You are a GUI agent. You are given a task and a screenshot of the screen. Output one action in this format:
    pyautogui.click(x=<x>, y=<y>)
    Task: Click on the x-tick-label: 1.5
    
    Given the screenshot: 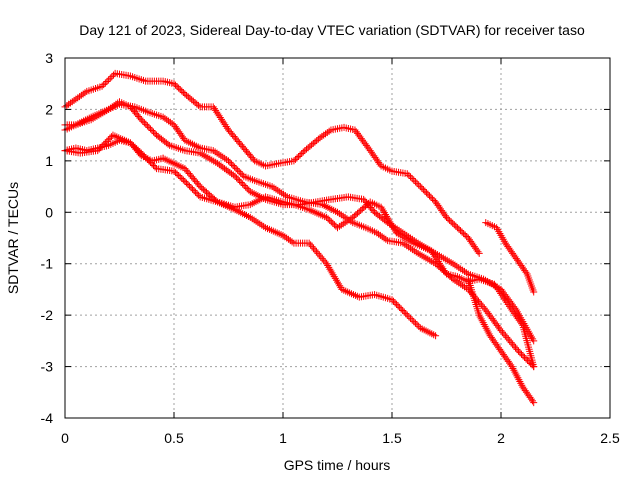 What is the action you would take?
    pyautogui.click(x=392, y=438)
    